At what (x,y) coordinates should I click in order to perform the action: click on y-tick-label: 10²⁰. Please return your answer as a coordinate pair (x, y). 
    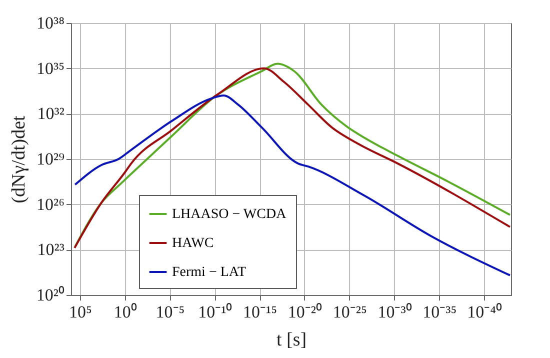
    Looking at the image, I should click on (50, 295).